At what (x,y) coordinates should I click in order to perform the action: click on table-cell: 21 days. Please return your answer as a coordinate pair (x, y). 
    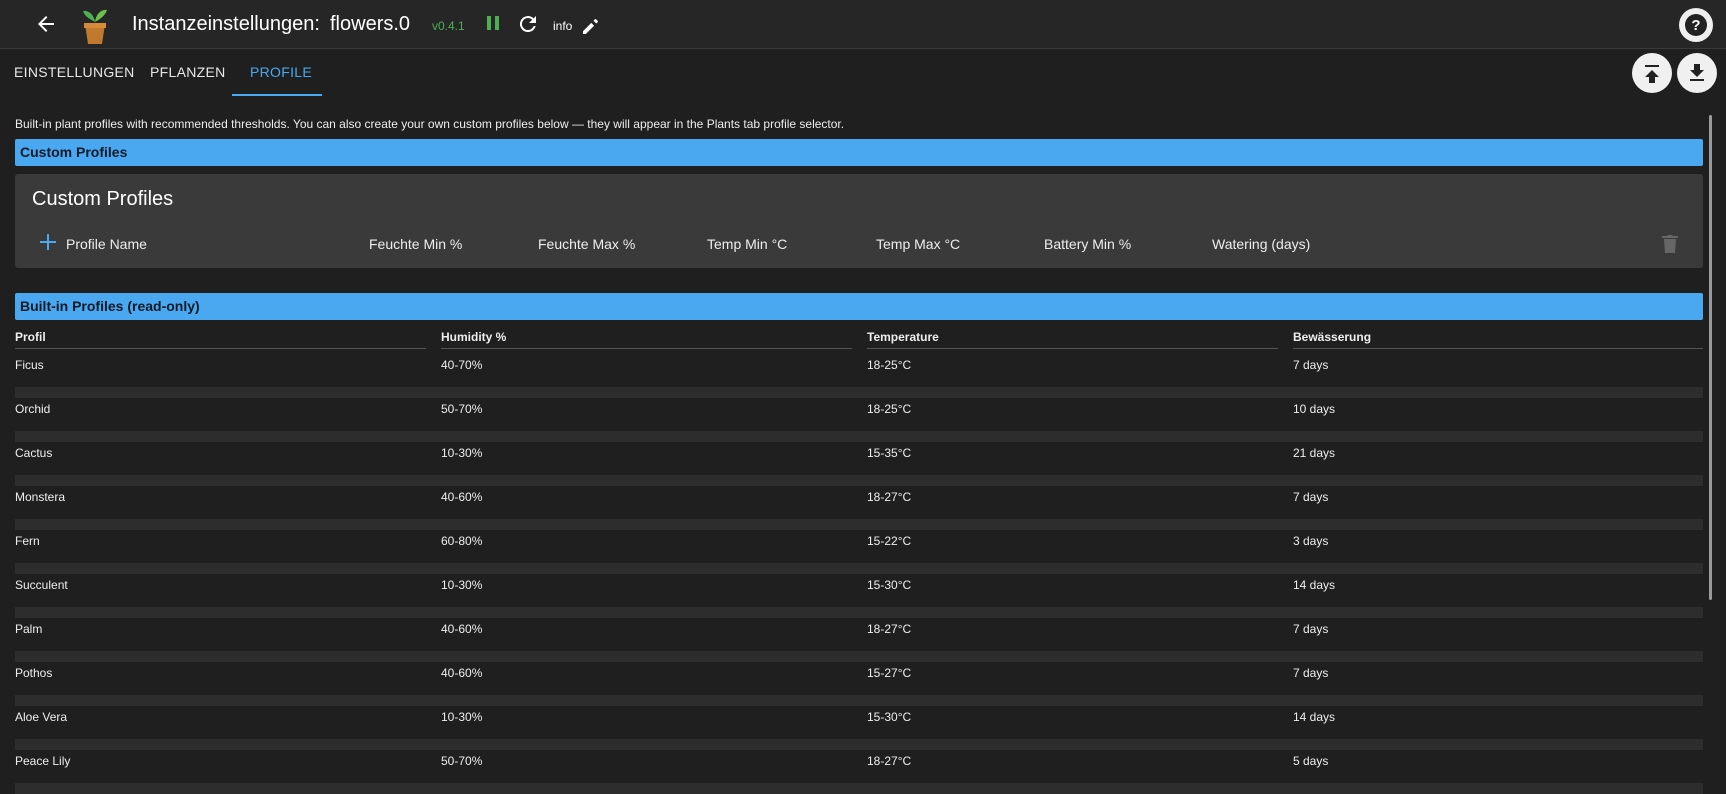
    Looking at the image, I should click on (1314, 453).